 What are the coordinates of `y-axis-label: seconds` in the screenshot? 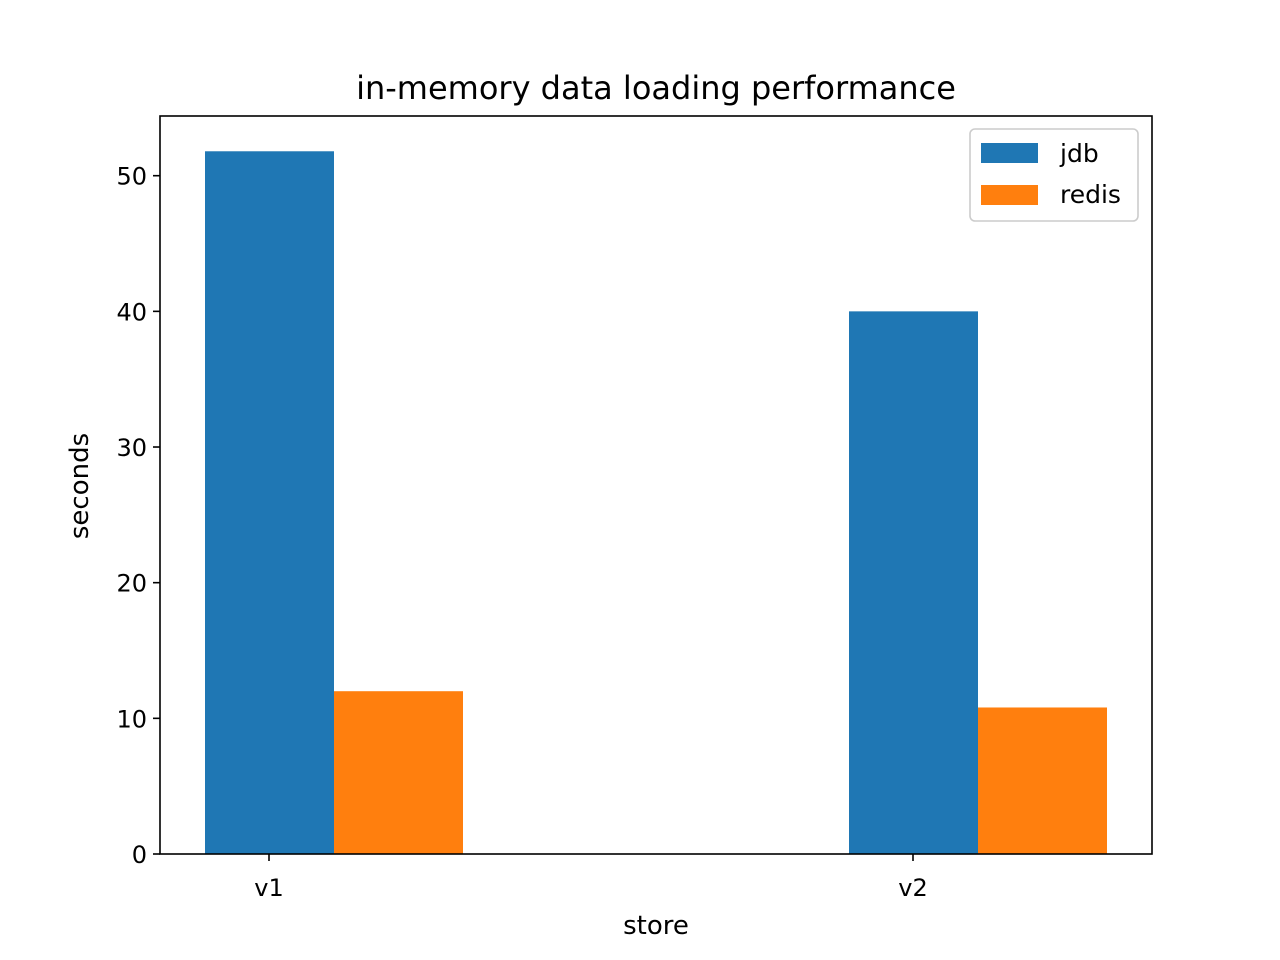 It's located at (80, 486).